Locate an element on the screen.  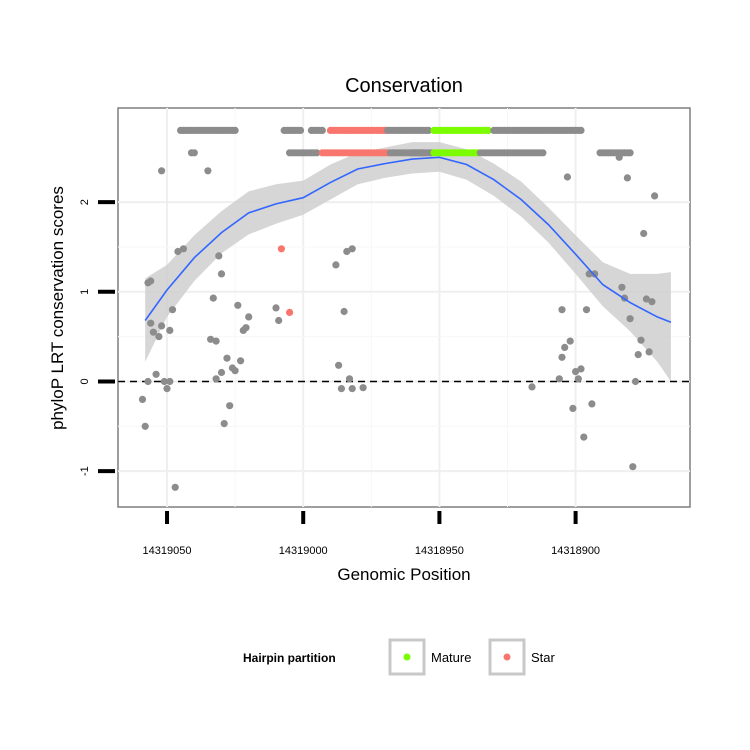
y-tick-label: 2 is located at coordinates (85, 202).